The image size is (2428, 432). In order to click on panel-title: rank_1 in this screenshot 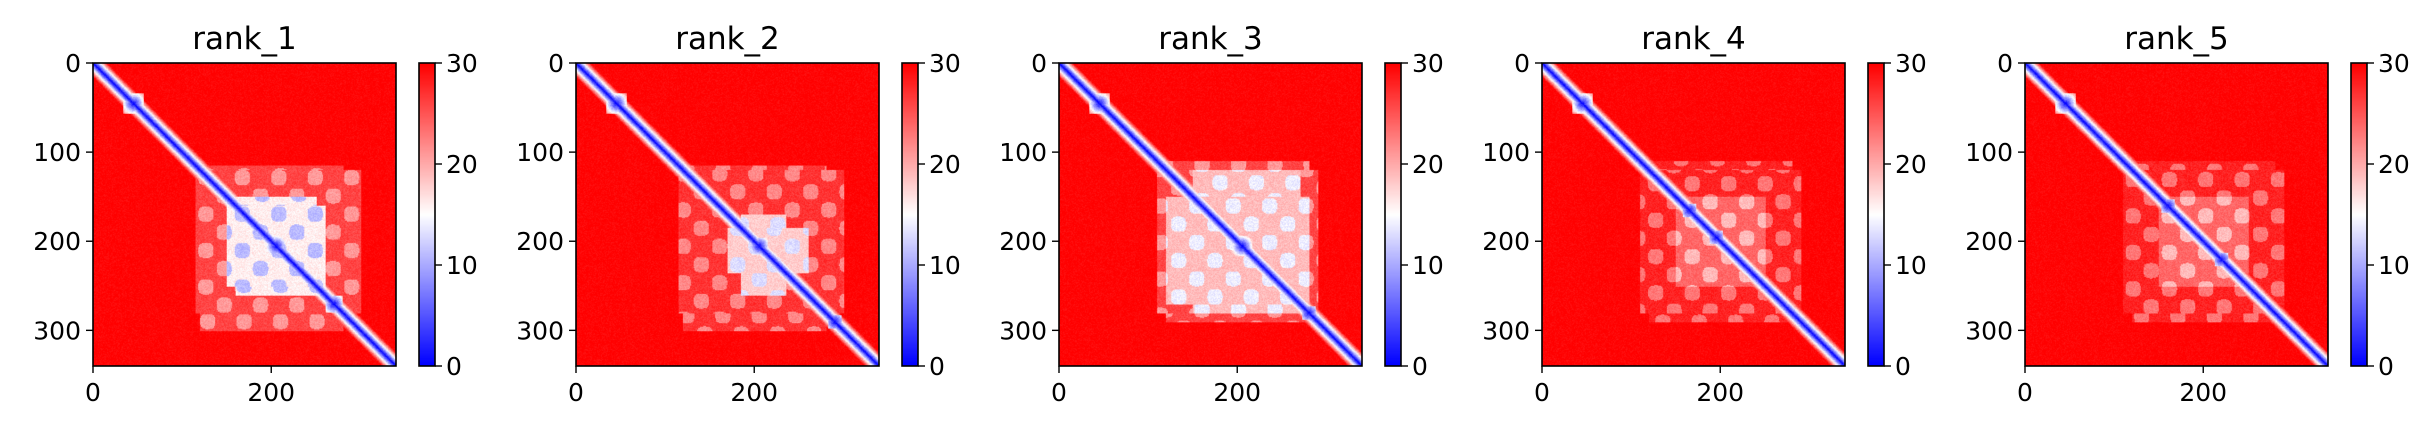, I will do `click(244, 39)`.